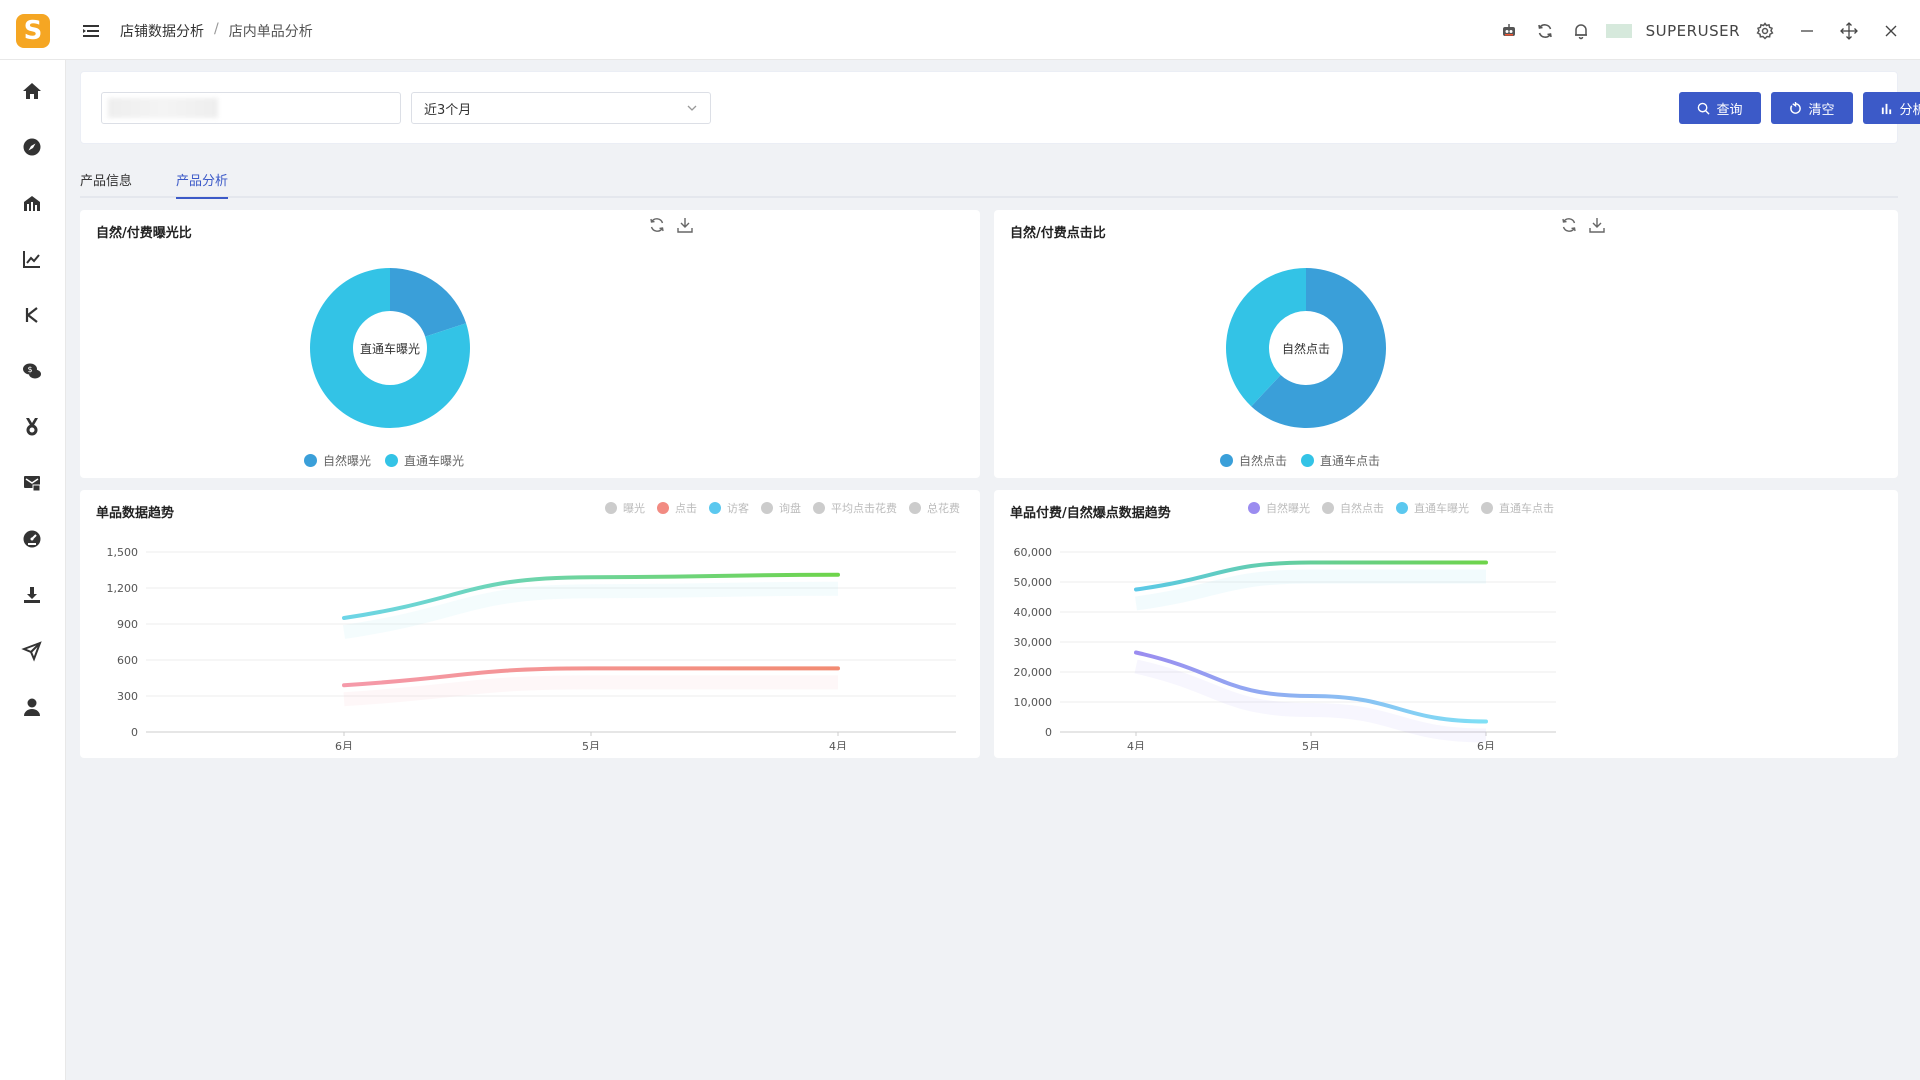 This screenshot has width=1920, height=1080. Describe the element at coordinates (106, 181) in the screenshot. I see `tab-product-info: 产品信息` at that location.